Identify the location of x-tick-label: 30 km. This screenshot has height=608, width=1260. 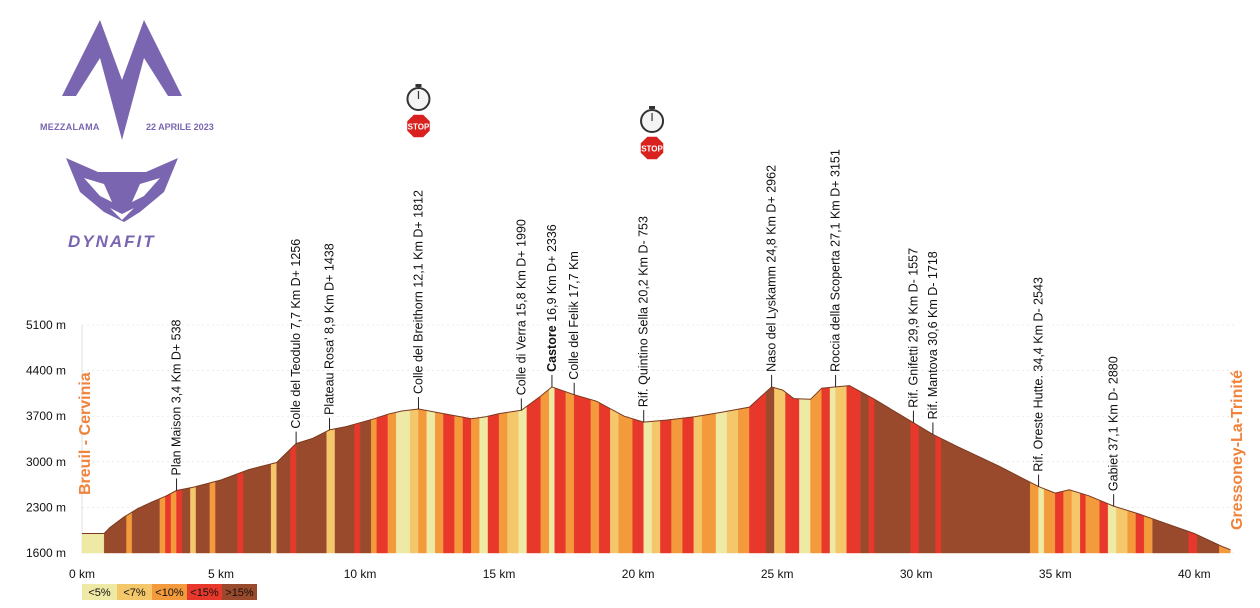
(916, 574).